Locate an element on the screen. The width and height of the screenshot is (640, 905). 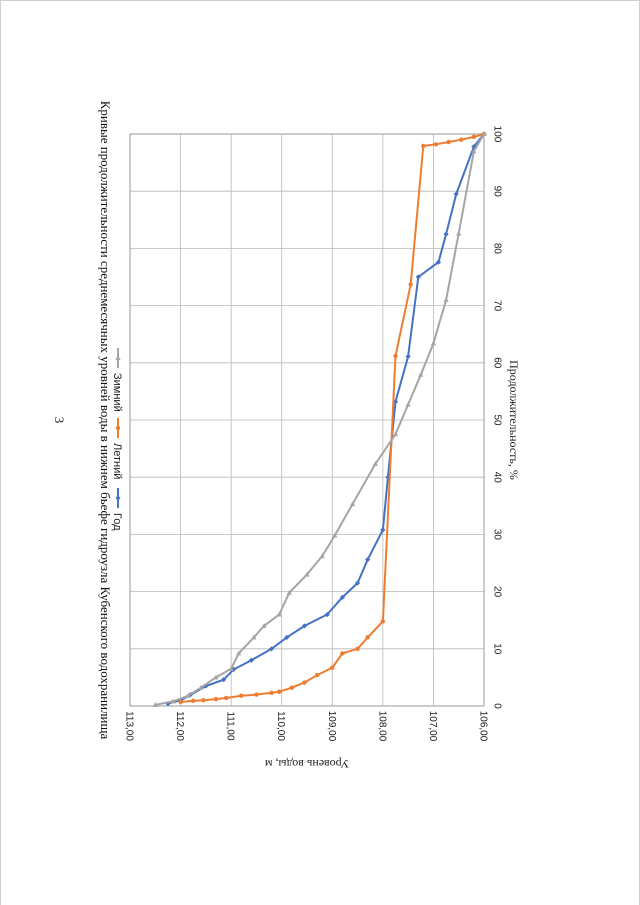
x-tick-label: 100 is located at coordinates (497, 134).